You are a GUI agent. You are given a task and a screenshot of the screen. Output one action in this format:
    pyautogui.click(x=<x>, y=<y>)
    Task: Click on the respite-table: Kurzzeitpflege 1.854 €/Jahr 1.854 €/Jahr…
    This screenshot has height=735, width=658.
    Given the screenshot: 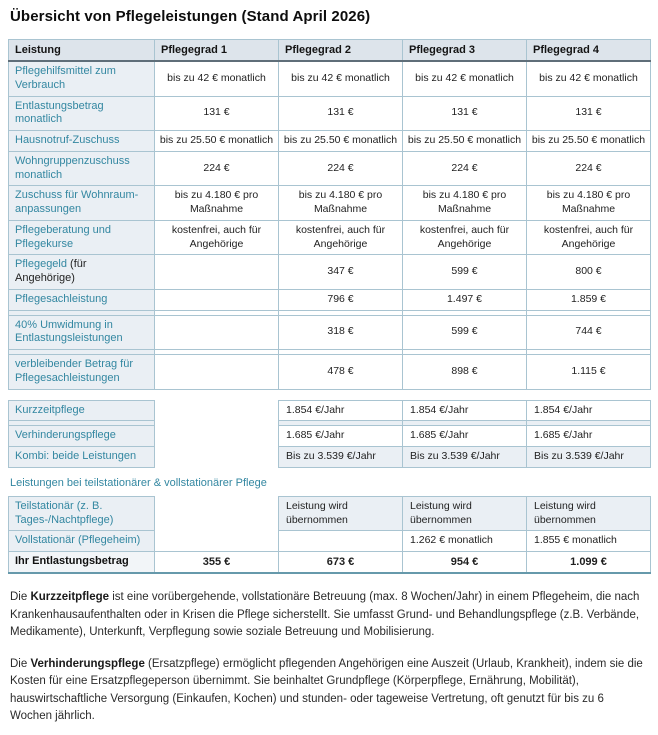 What is the action you would take?
    pyautogui.click(x=329, y=433)
    